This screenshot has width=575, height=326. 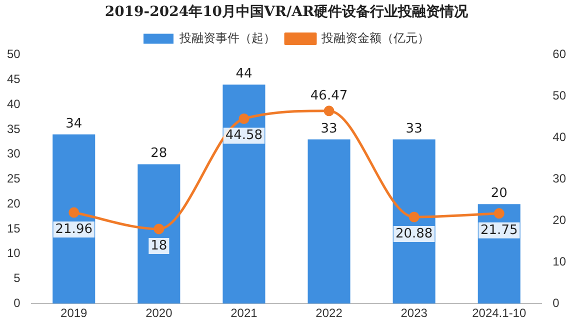 What do you see at coordinates (499, 193) in the screenshot?
I see `data-label: 20` at bounding box center [499, 193].